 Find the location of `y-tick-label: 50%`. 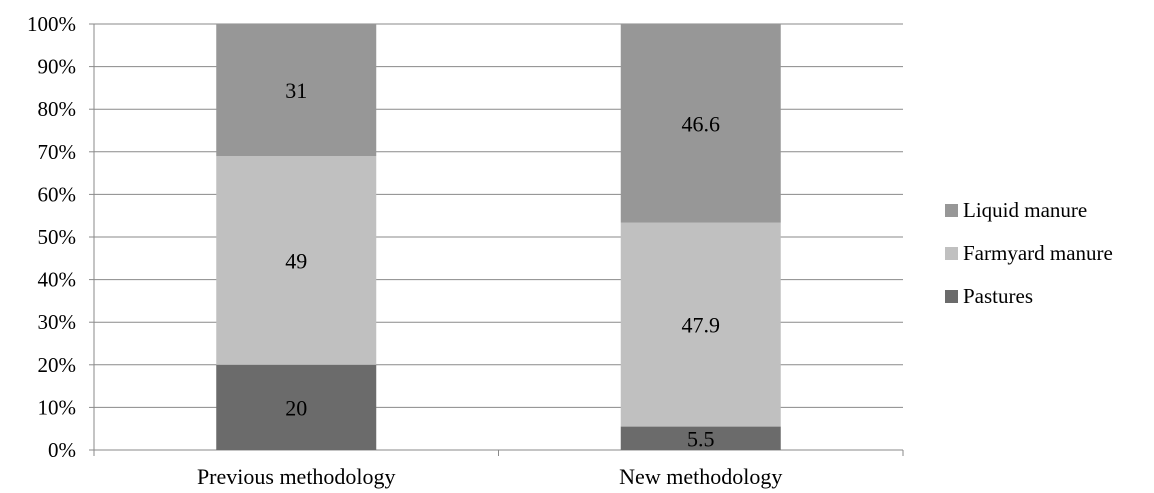

y-tick-label: 50% is located at coordinates (57, 237).